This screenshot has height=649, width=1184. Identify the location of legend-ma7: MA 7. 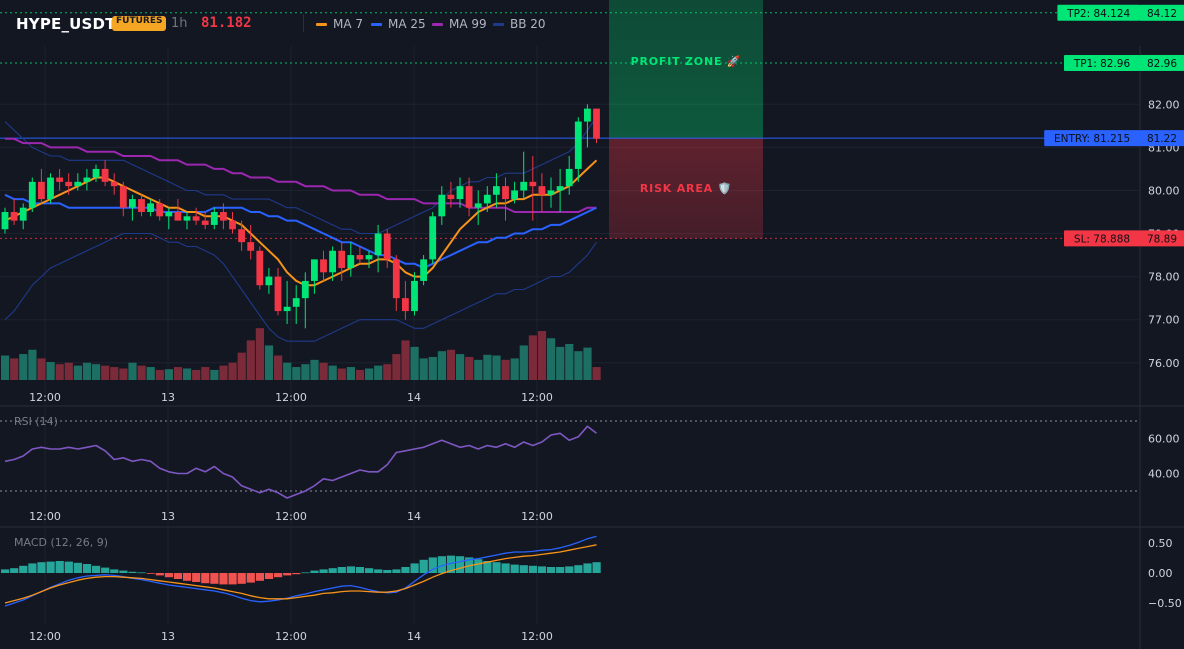
(339, 24).